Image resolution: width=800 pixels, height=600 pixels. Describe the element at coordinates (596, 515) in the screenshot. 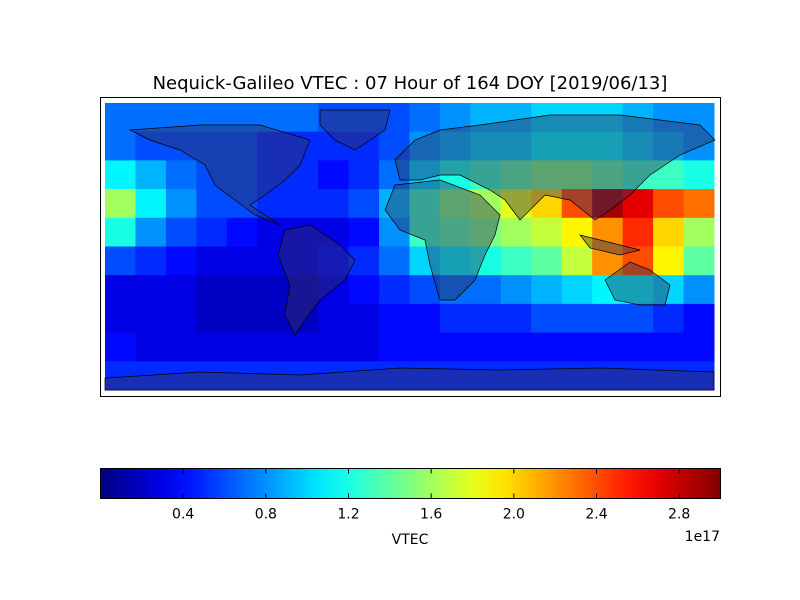

I see `colorbar-tick-label: 2.4` at that location.